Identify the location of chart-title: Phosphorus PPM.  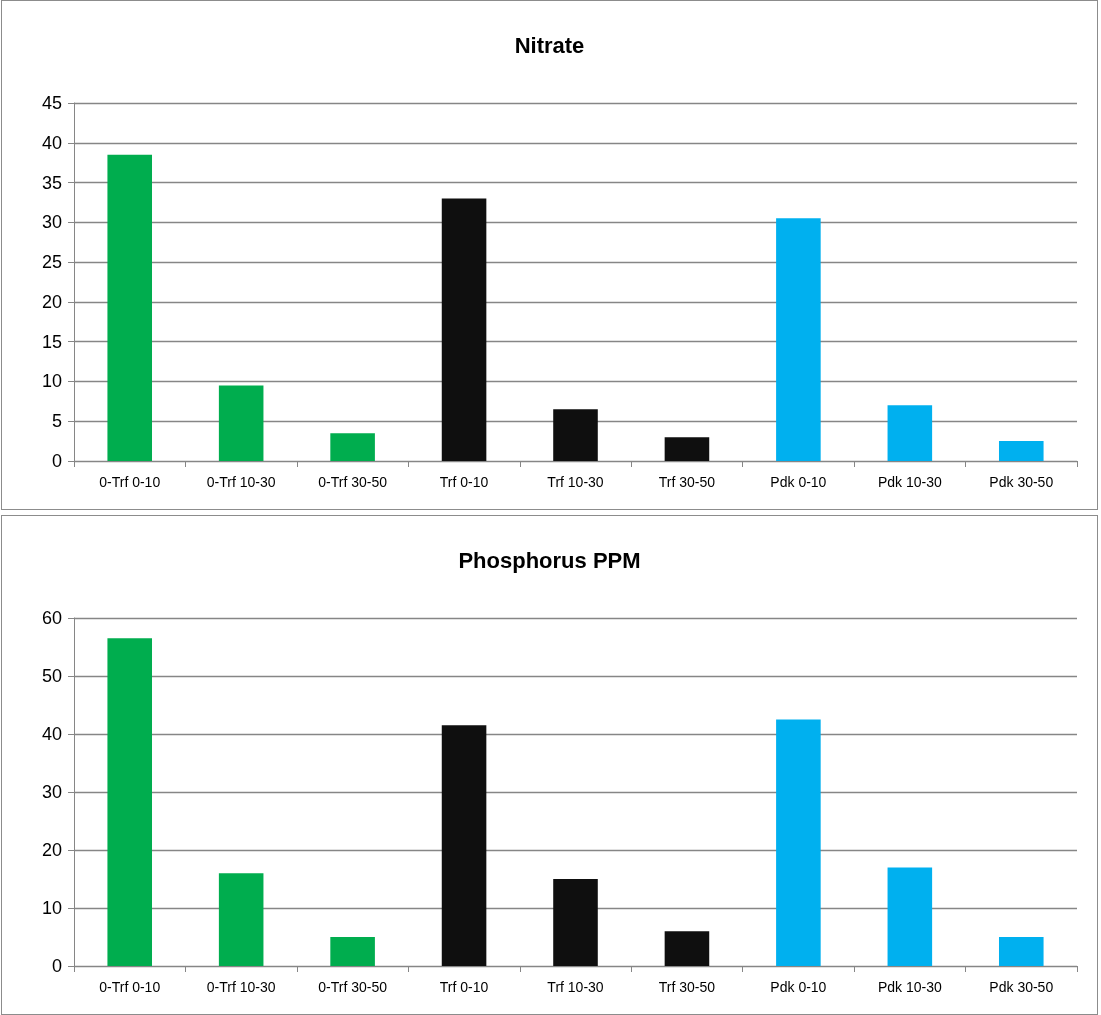
(549, 560).